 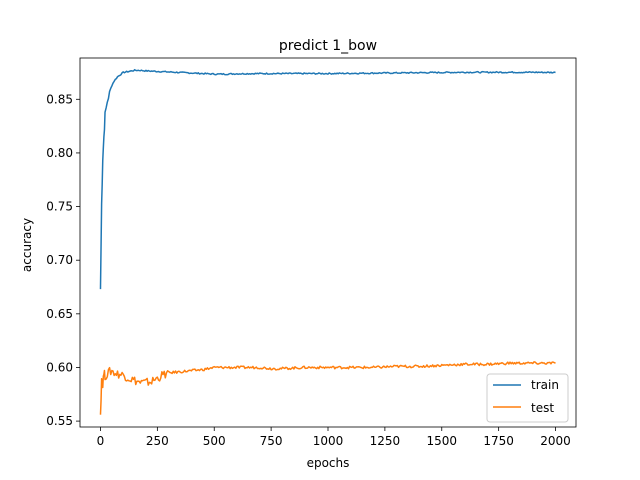 I want to click on chart-title: predict 1_bow, so click(x=328, y=46).